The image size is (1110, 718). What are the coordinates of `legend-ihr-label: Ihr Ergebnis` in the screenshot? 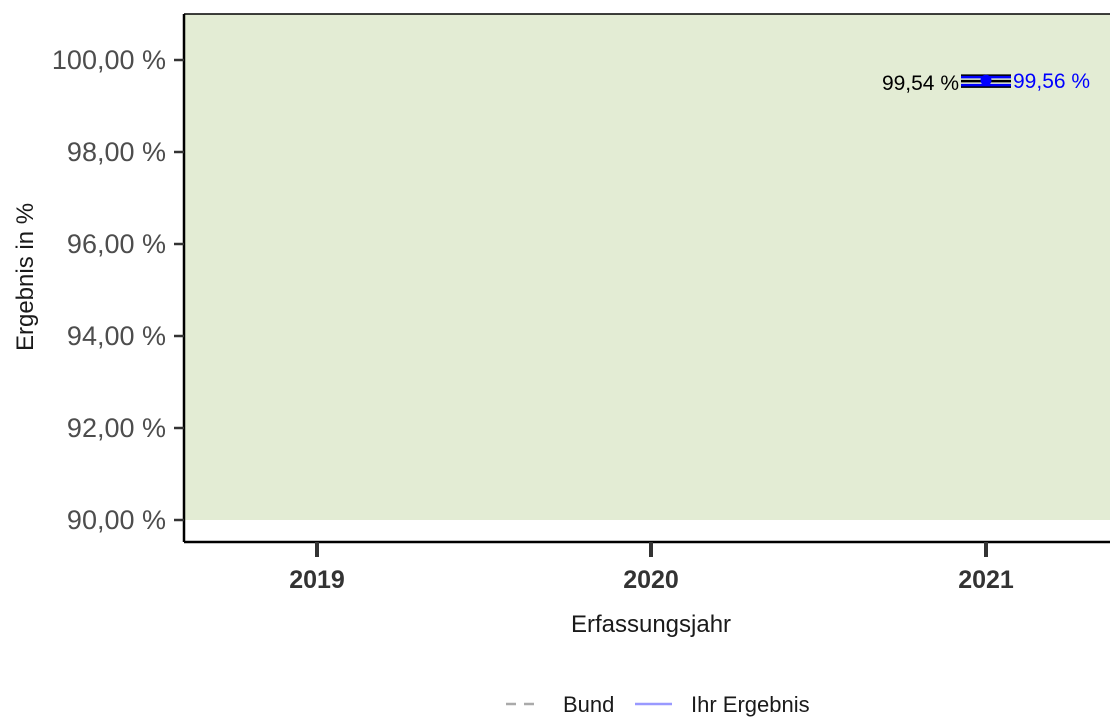 It's located at (750, 704).